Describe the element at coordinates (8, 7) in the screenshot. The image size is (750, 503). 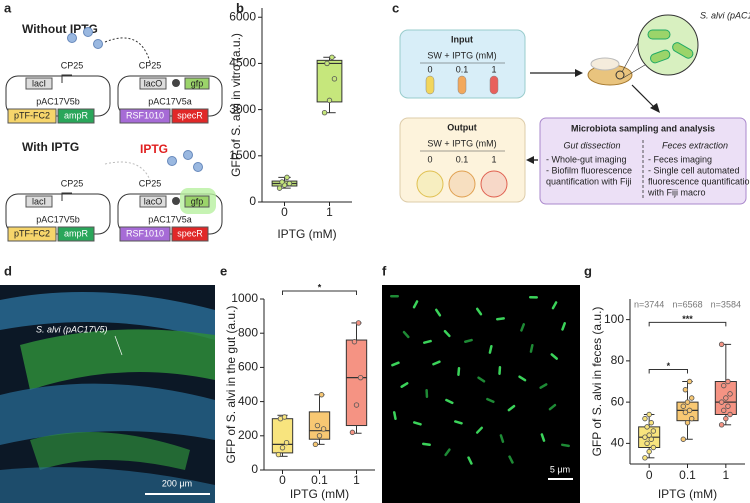
I see `panel-label: a` at that location.